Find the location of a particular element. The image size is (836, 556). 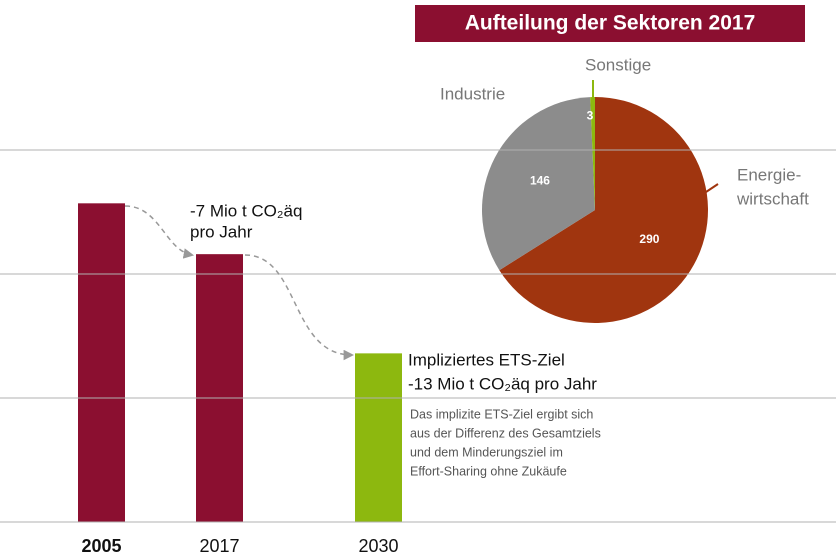

value-label: 146 is located at coordinates (540, 180).